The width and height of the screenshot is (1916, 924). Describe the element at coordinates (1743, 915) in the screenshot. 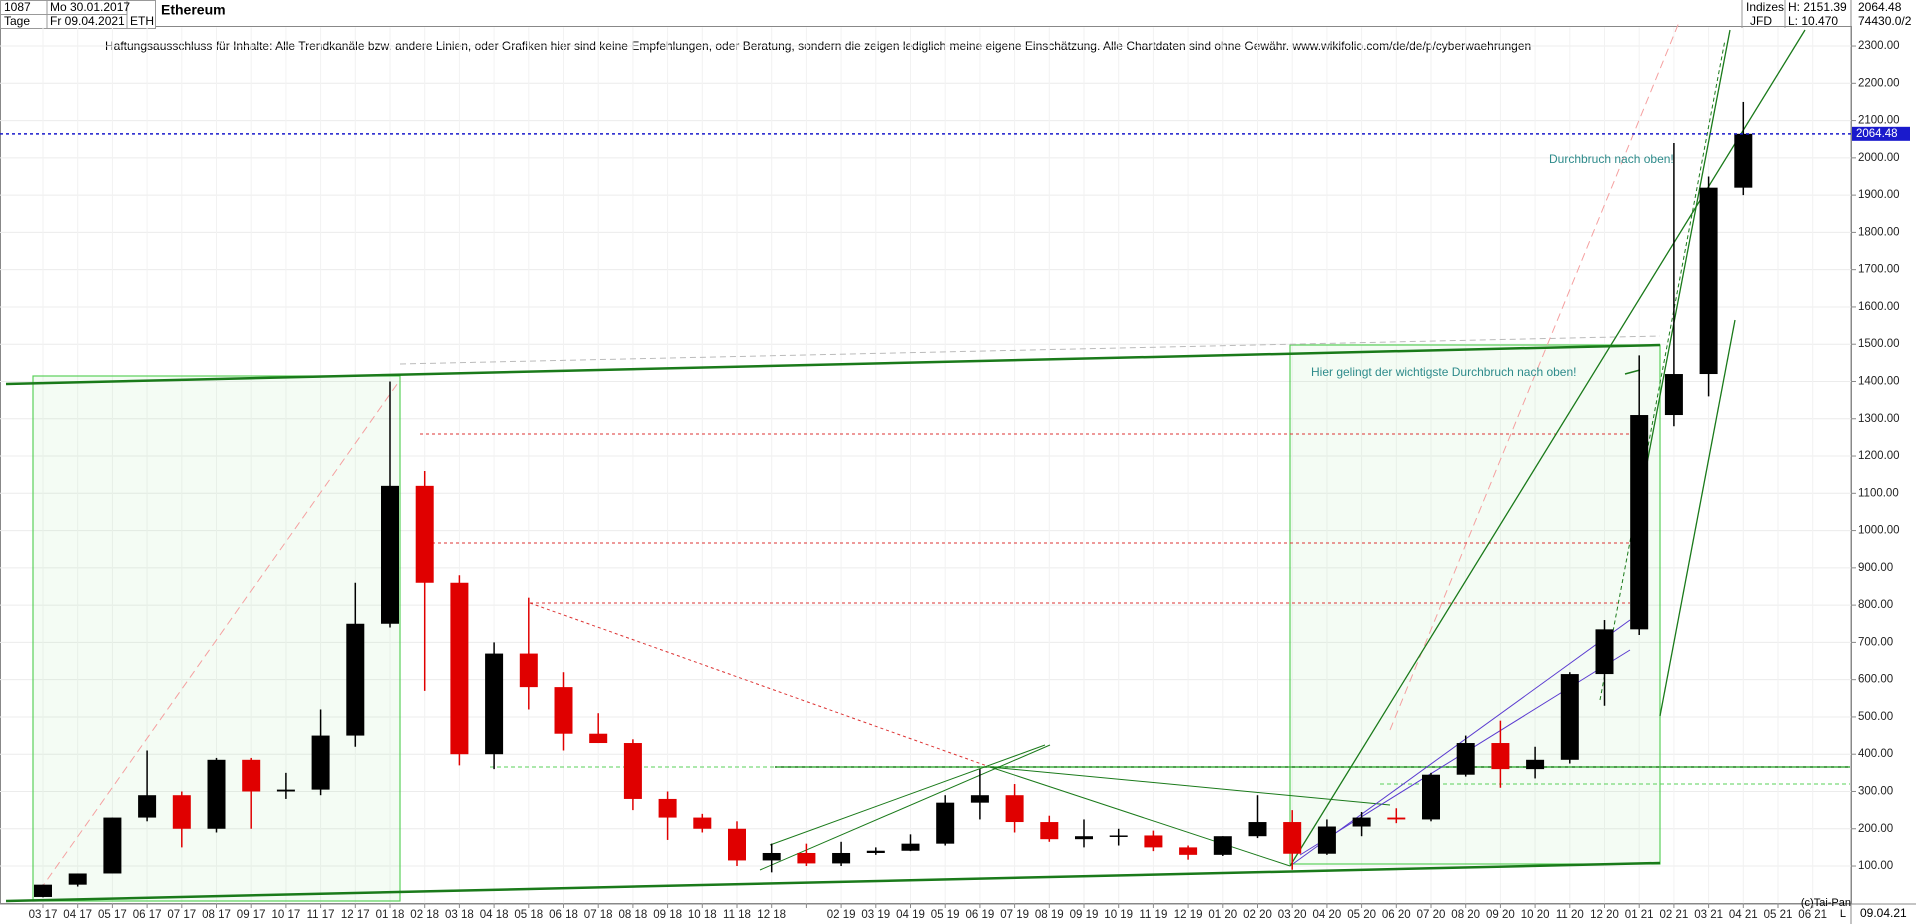

I see `x-tick-label: 04 21` at that location.